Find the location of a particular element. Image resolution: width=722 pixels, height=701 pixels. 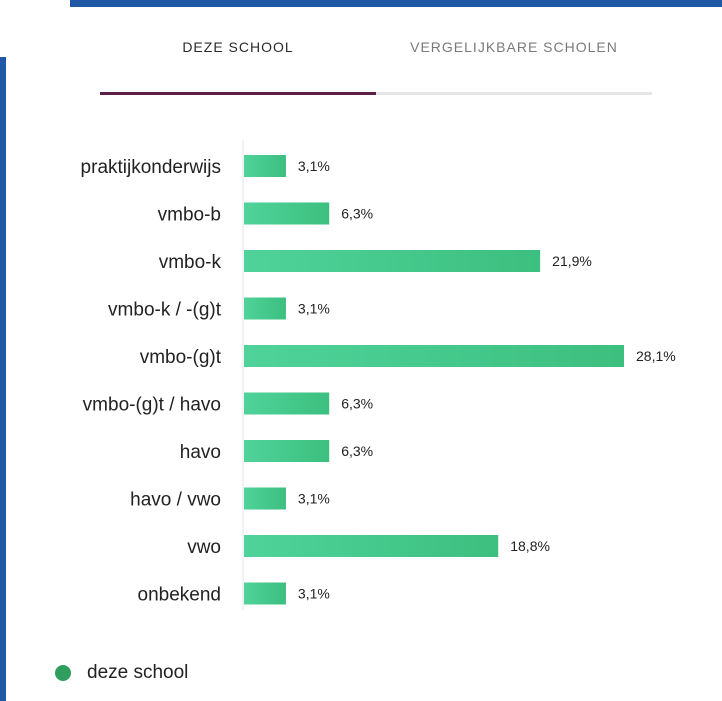

bar-value-label: 28,1% is located at coordinates (656, 356).